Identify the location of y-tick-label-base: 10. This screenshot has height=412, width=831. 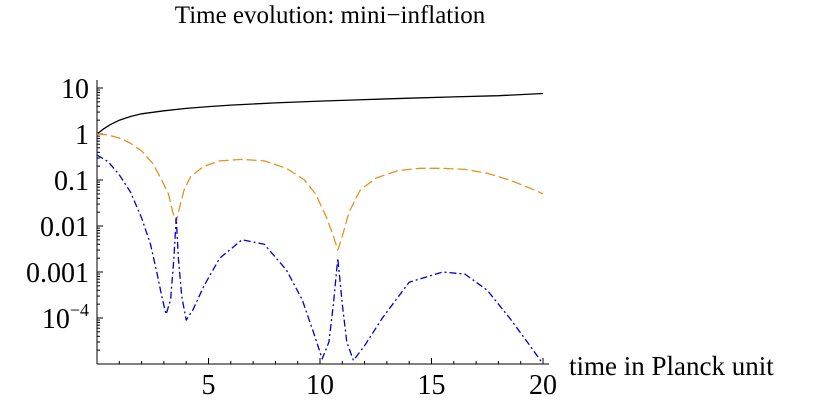
(56, 319).